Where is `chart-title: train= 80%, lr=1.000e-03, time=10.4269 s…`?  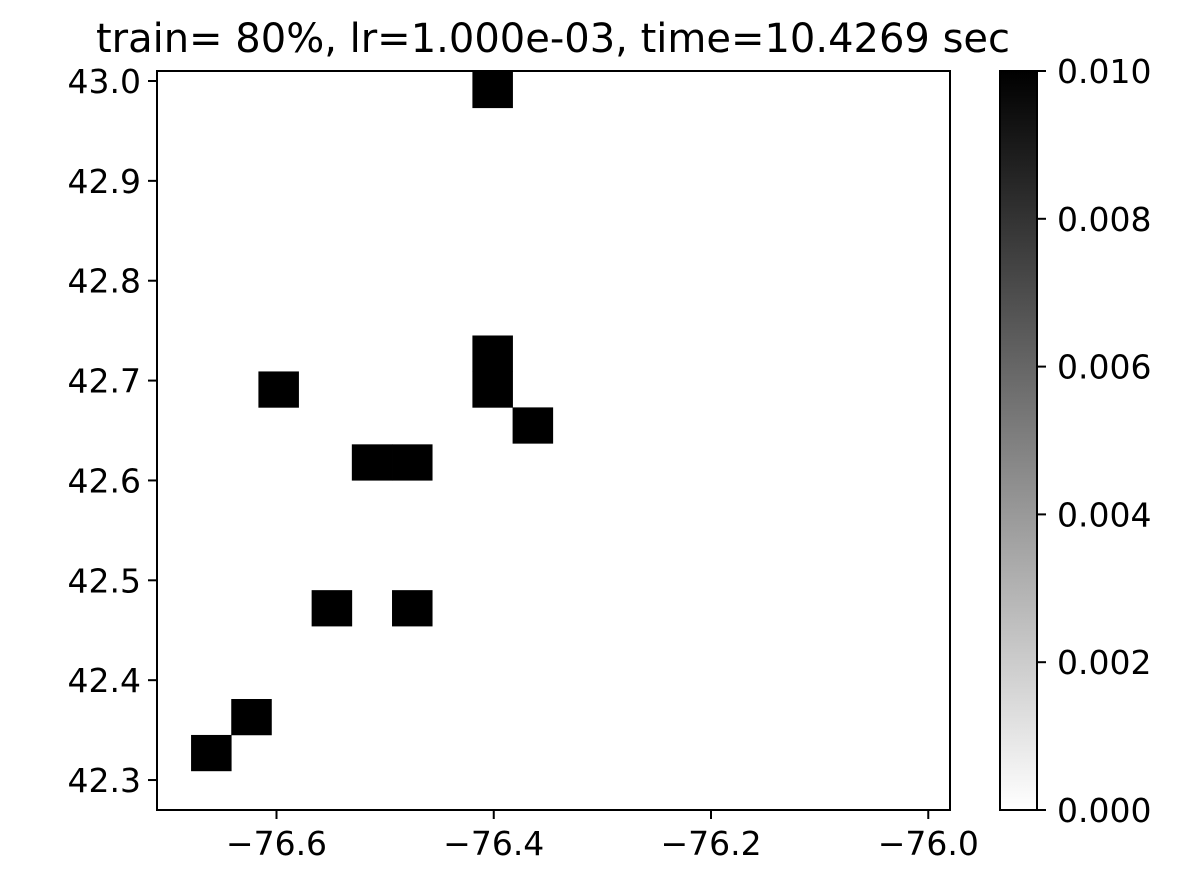
chart-title: train= 80%, lr=1.000e-03, time=10.4269 s… is located at coordinates (553, 39).